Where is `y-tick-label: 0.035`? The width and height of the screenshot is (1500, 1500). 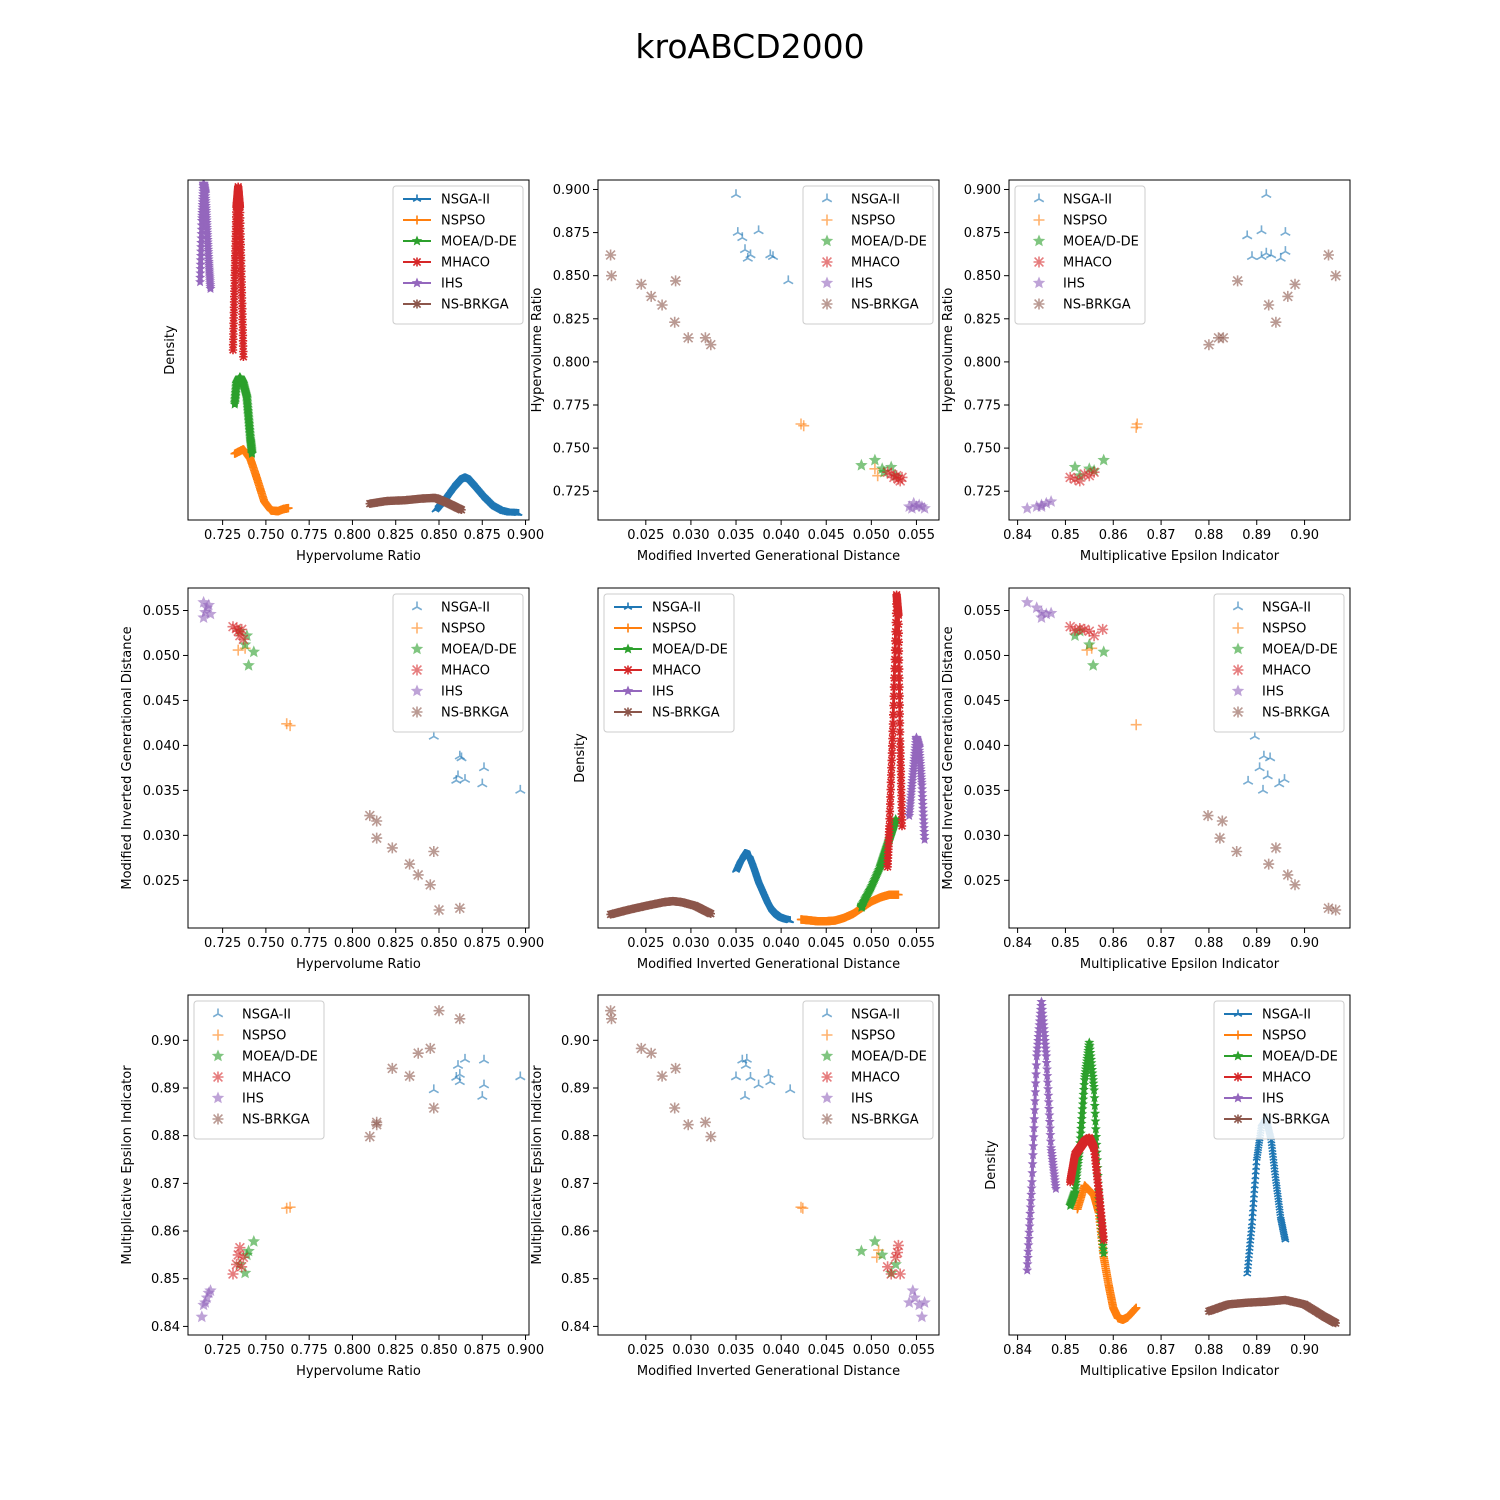
y-tick-label: 0.035 is located at coordinates (161, 791).